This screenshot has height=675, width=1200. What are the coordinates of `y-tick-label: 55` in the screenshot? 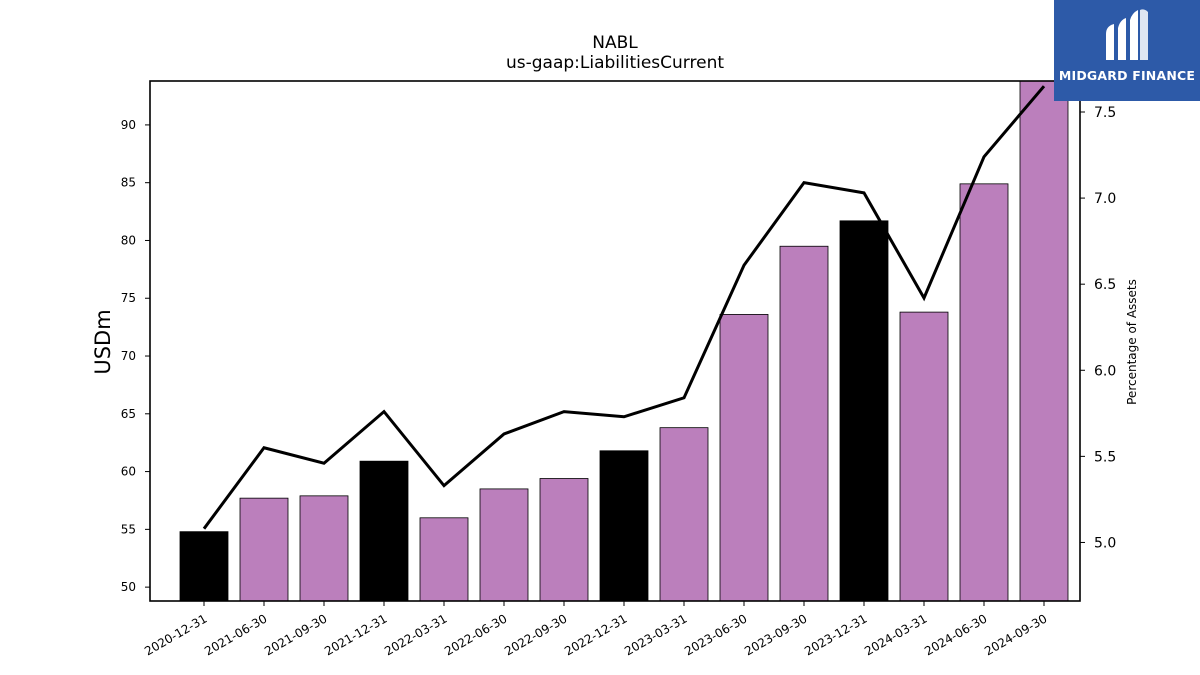 It's located at (128, 529).